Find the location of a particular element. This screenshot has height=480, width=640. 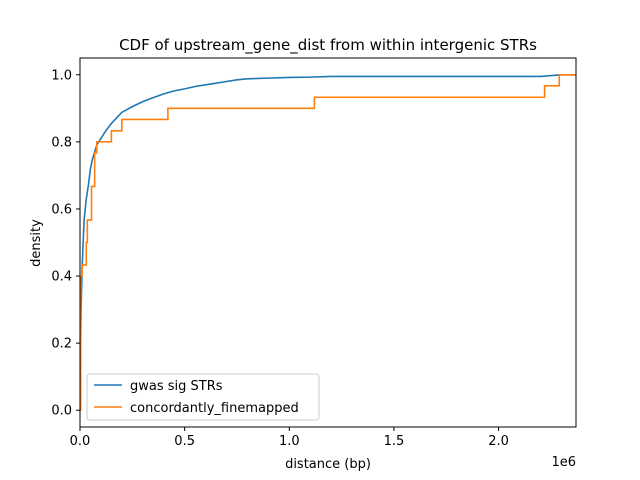

y-tick-label: 1.0 is located at coordinates (61, 75).